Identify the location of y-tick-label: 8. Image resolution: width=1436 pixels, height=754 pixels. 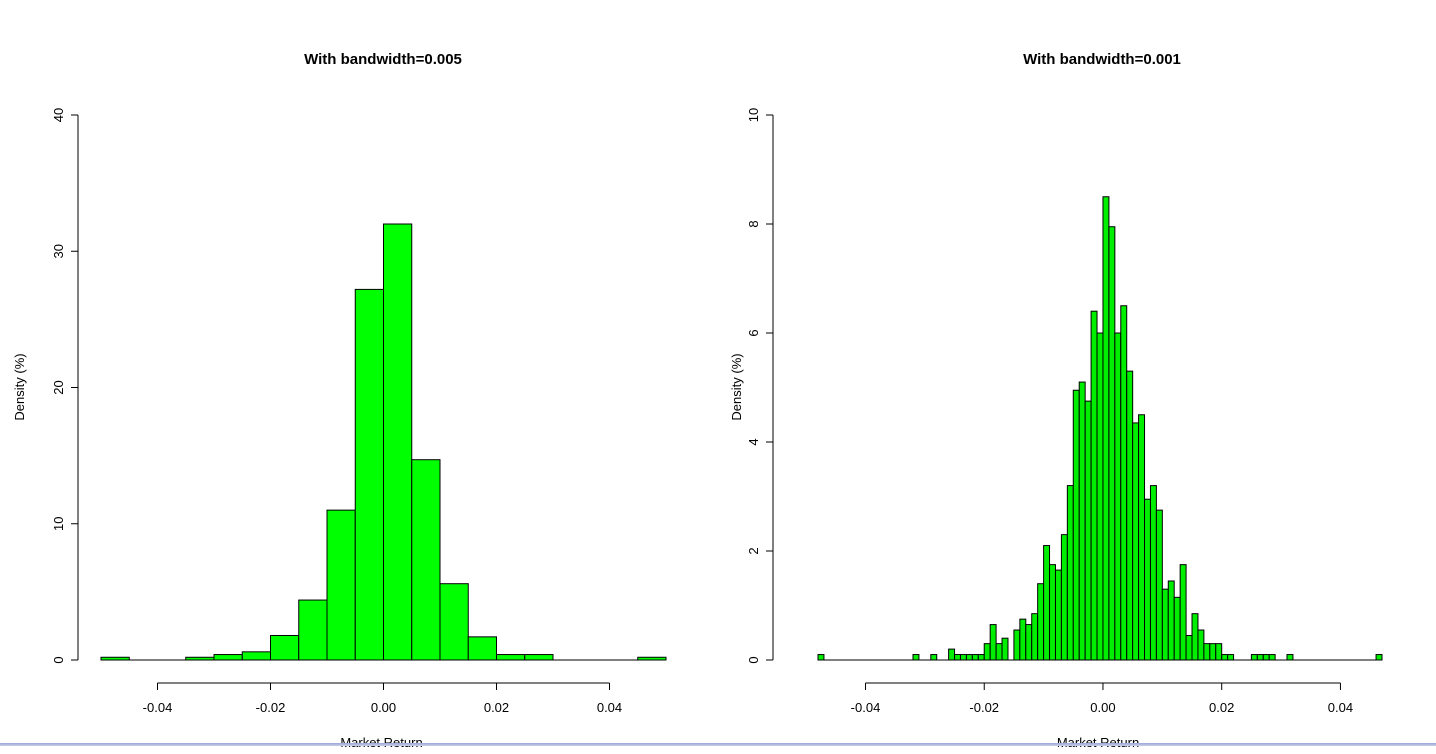
(753, 223).